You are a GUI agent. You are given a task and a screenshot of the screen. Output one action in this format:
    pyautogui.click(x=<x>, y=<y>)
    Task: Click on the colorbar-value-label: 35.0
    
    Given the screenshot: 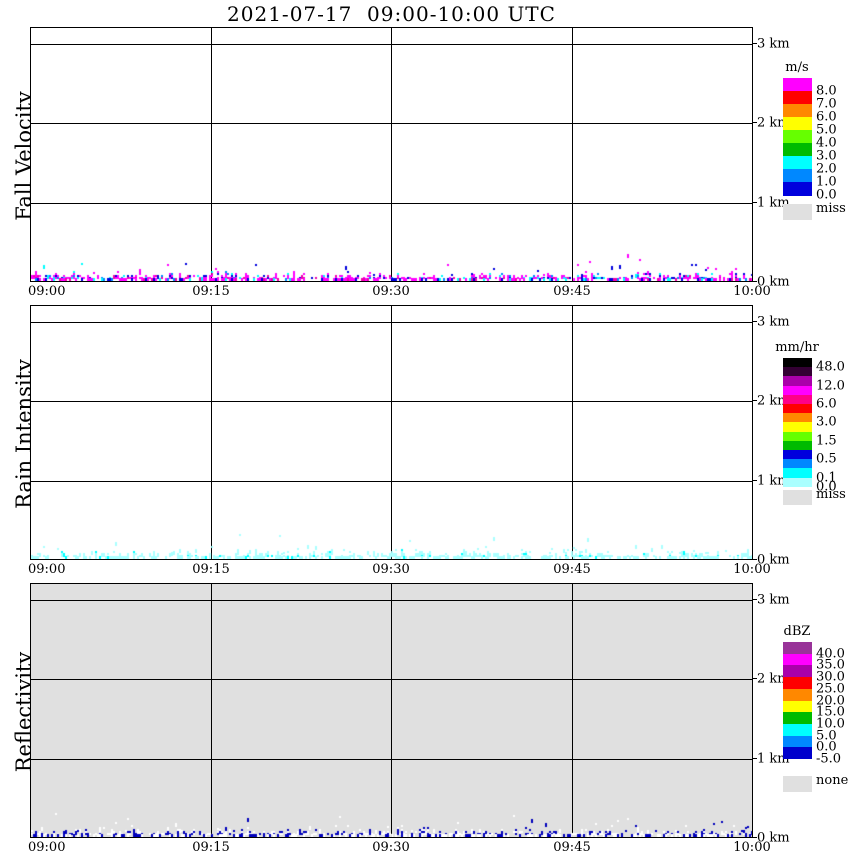 What is the action you would take?
    pyautogui.click(x=830, y=665)
    